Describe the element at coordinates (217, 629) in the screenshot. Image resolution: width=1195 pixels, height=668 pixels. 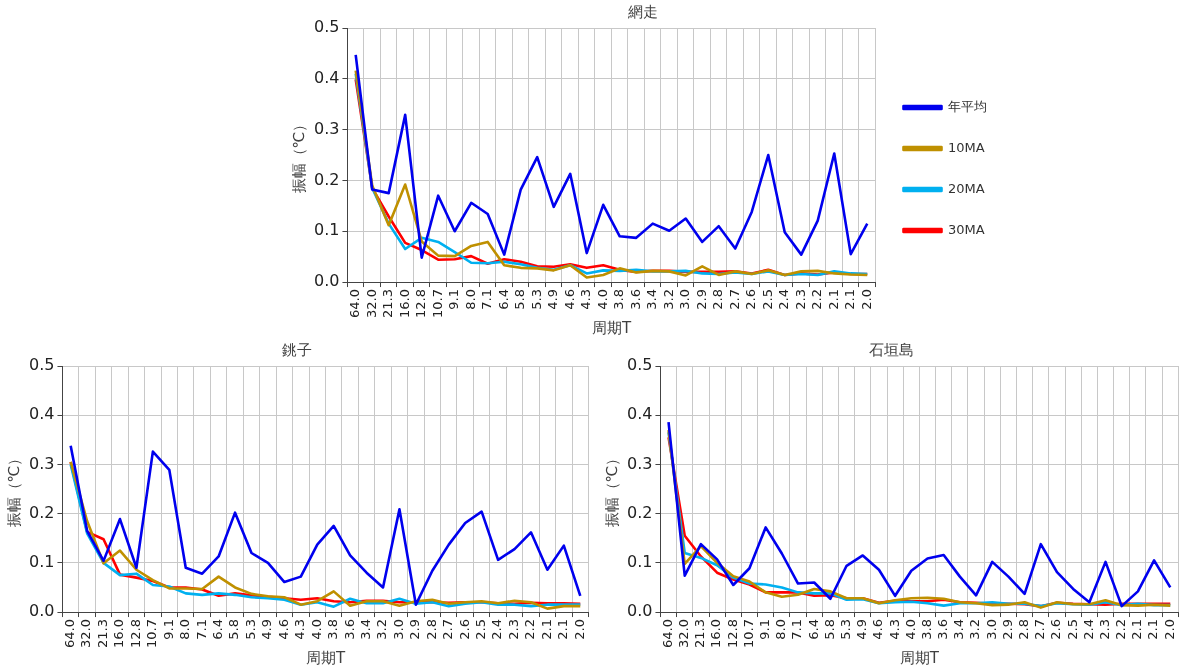
I see `x-tick-label: 6.4` at that location.